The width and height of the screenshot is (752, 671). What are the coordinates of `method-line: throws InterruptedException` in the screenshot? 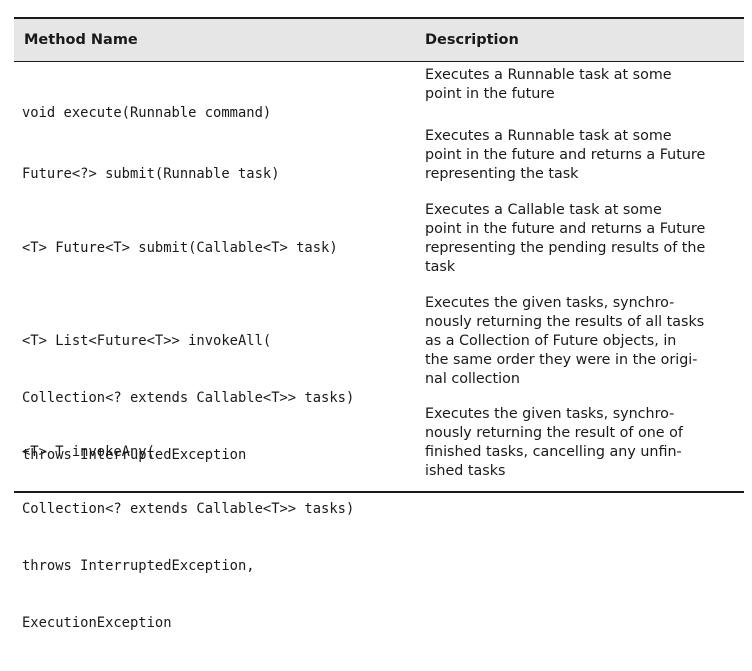 It's located at (134, 455).